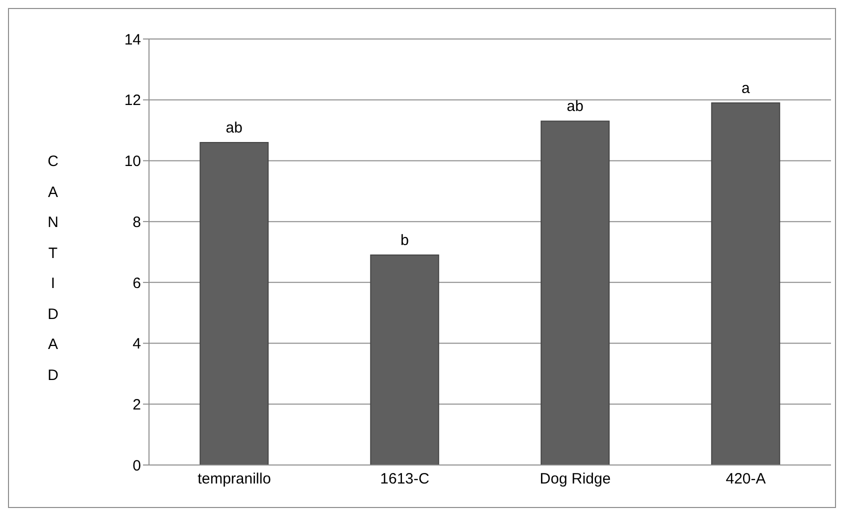  Describe the element at coordinates (746, 479) in the screenshot. I see `x-tick-label: 420-A` at that location.